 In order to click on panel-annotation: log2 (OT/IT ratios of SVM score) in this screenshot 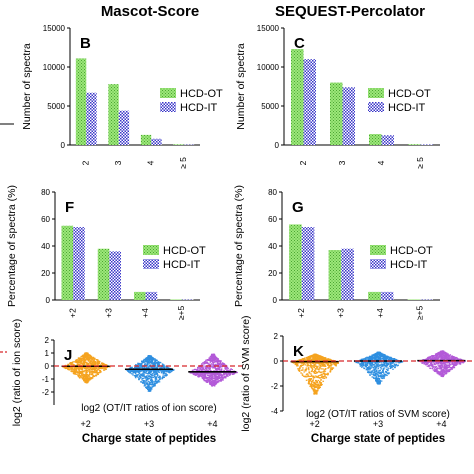, I will do `click(378, 414)`.